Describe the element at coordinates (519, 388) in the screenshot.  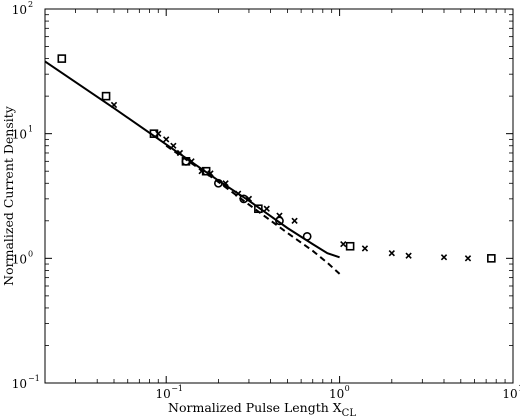
I see `x-tick-exponent: 1` at that location.